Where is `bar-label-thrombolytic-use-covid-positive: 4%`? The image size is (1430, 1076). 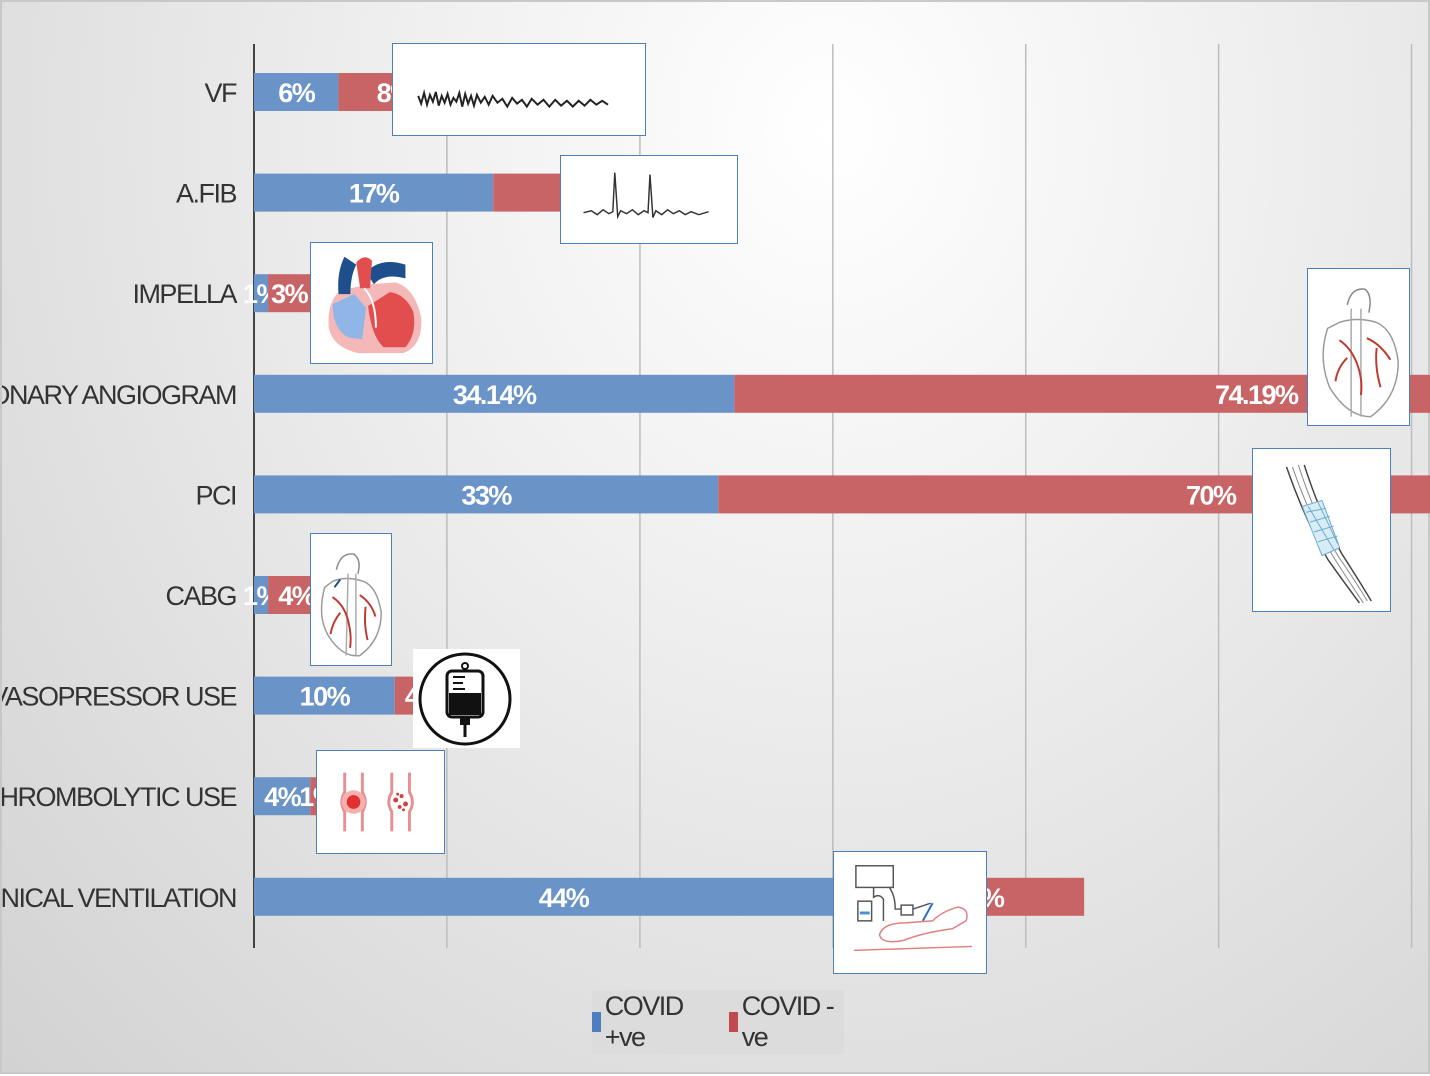 bar-label-thrombolytic-use-covid-positive: 4% is located at coordinates (283, 797).